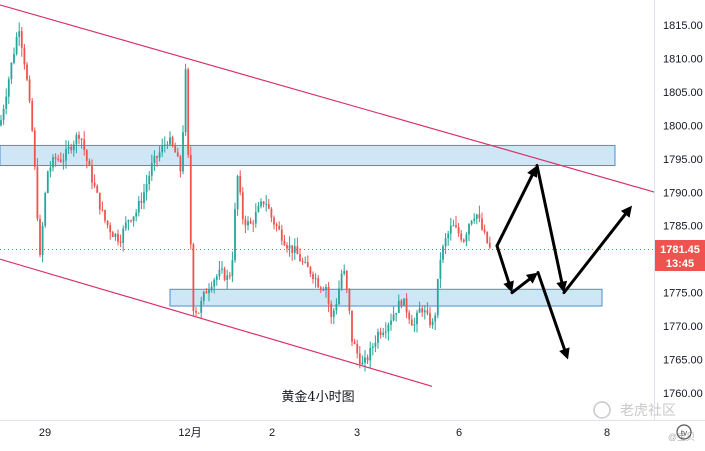 The width and height of the screenshot is (705, 451). What do you see at coordinates (644, 421) in the screenshot?
I see `watermark: 老虎社区 @宝贝` at bounding box center [644, 421].